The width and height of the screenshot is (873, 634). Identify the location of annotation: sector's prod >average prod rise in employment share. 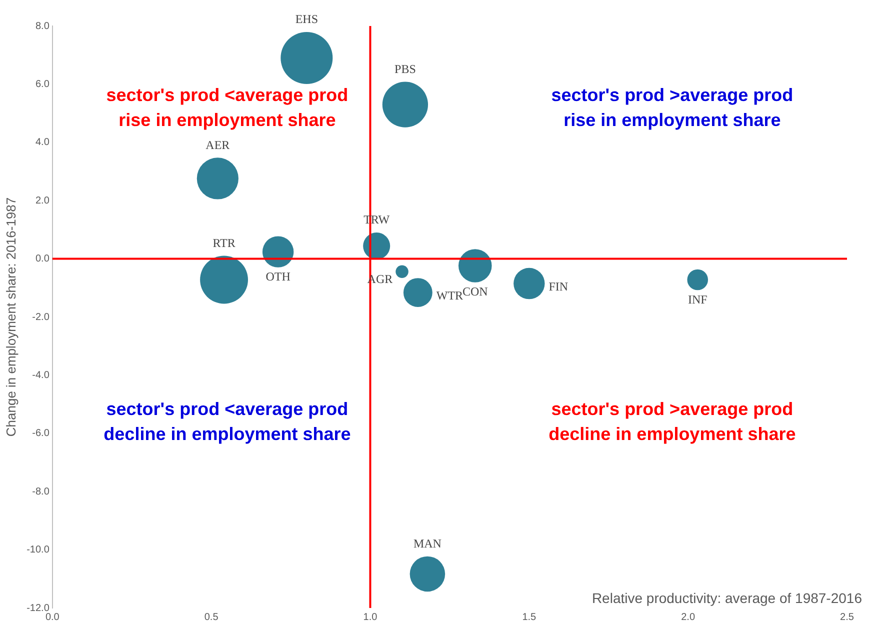
(672, 107).